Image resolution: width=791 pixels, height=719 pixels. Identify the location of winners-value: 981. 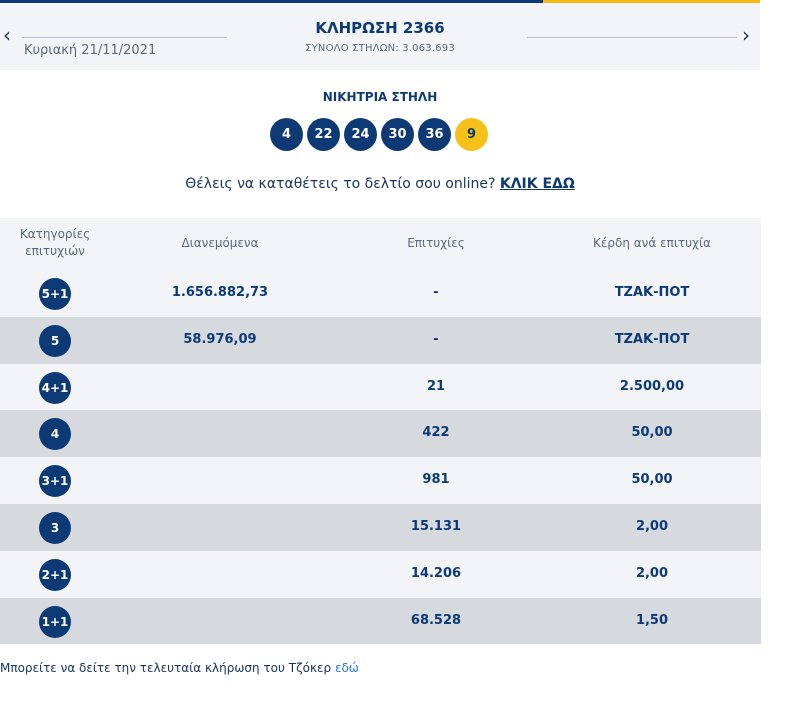
(436, 480).